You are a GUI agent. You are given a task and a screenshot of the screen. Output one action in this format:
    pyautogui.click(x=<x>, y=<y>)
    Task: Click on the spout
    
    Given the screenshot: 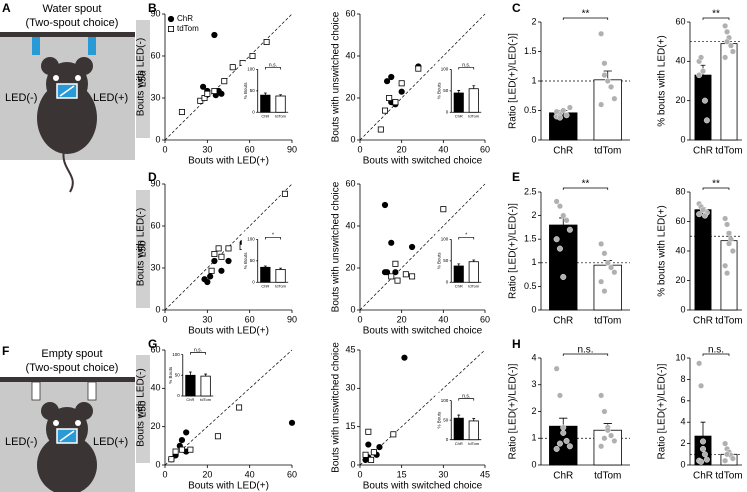 What is the action you would take?
    pyautogui.click(x=36, y=46)
    